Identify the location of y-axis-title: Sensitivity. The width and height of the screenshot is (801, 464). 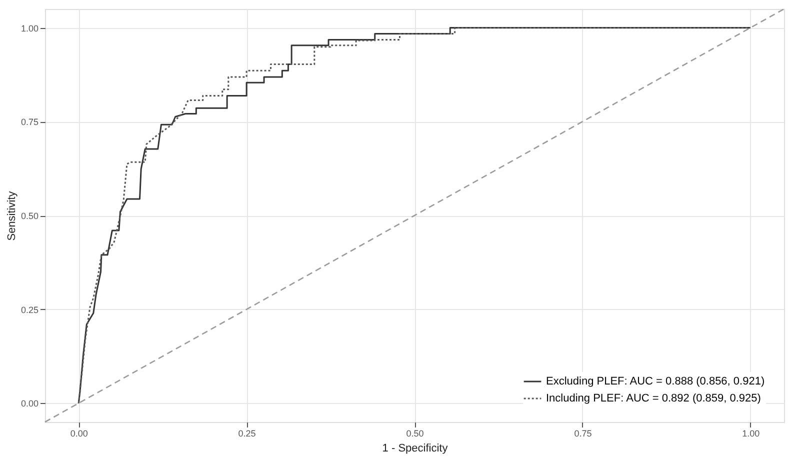
(12, 215).